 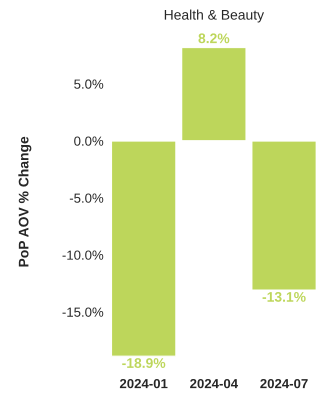 I want to click on data-label: -13.1%, so click(x=284, y=297).